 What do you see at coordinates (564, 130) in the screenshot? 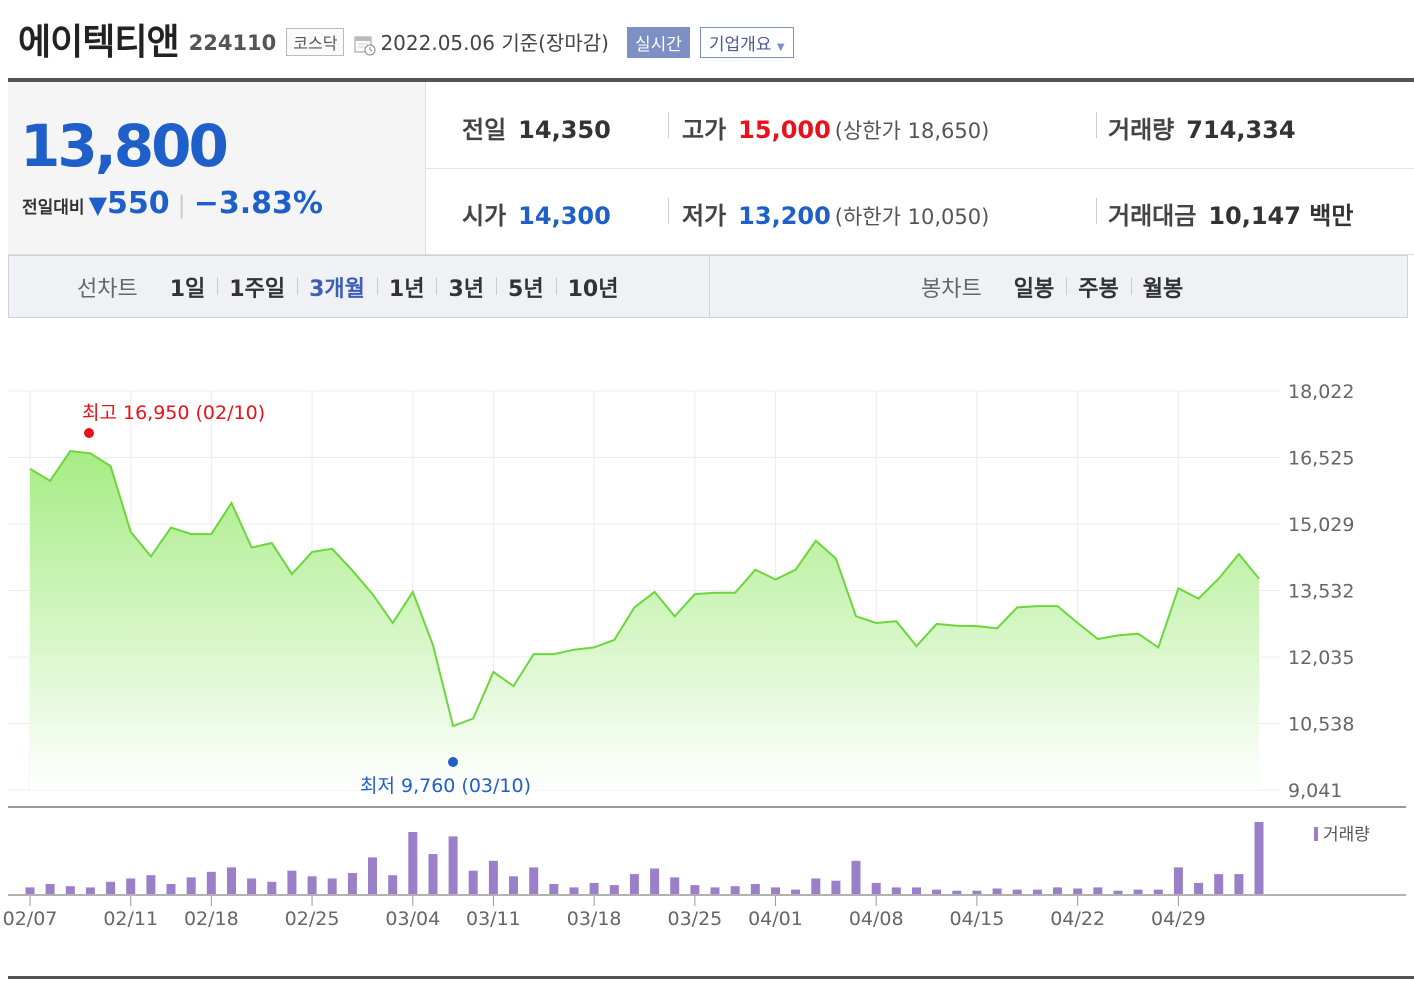
I see `prev-close-value: 14,350` at bounding box center [564, 130].